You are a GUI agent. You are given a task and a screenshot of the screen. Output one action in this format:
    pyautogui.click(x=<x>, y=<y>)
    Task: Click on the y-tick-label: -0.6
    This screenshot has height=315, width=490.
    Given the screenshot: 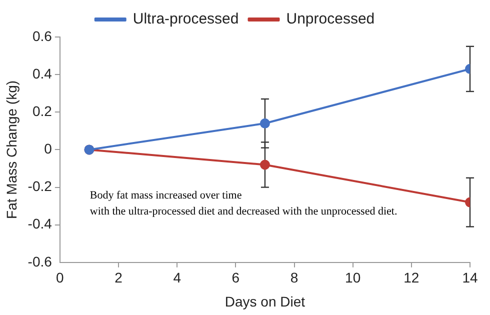 What is the action you would take?
    pyautogui.click(x=40, y=261)
    